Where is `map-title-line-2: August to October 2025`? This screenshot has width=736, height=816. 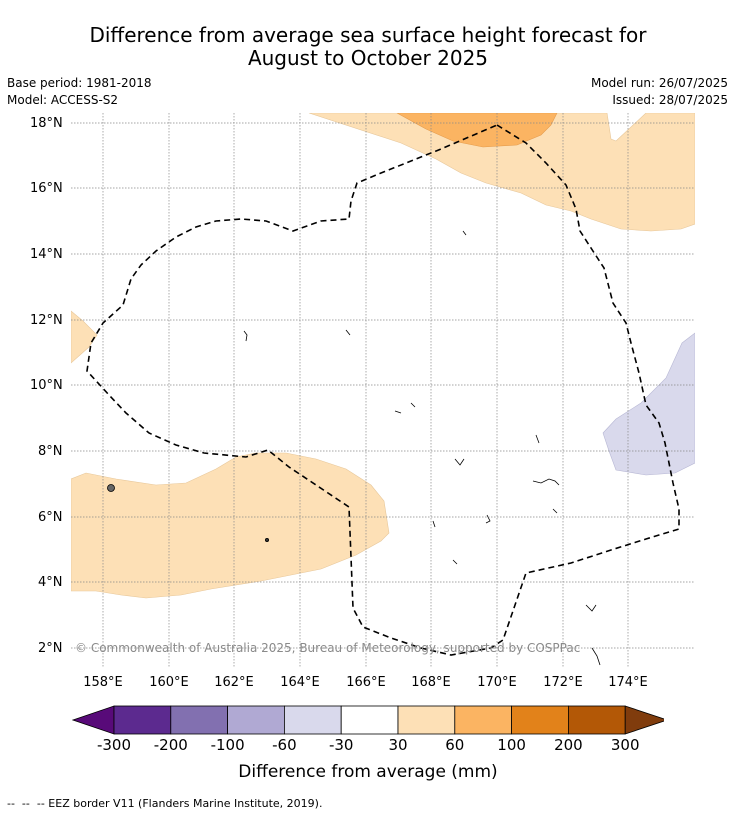
map-title-line-2: August to October 2025 is located at coordinates (368, 58).